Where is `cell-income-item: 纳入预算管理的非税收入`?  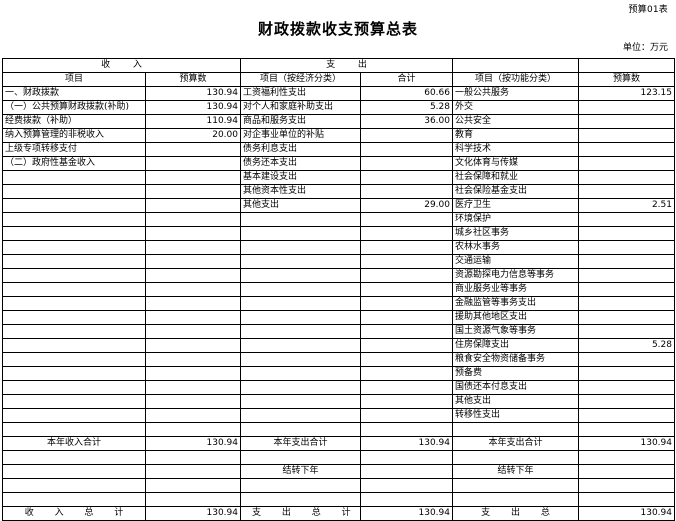
cell-income-item: 纳入预算管理的非税收入 is located at coordinates (74, 135).